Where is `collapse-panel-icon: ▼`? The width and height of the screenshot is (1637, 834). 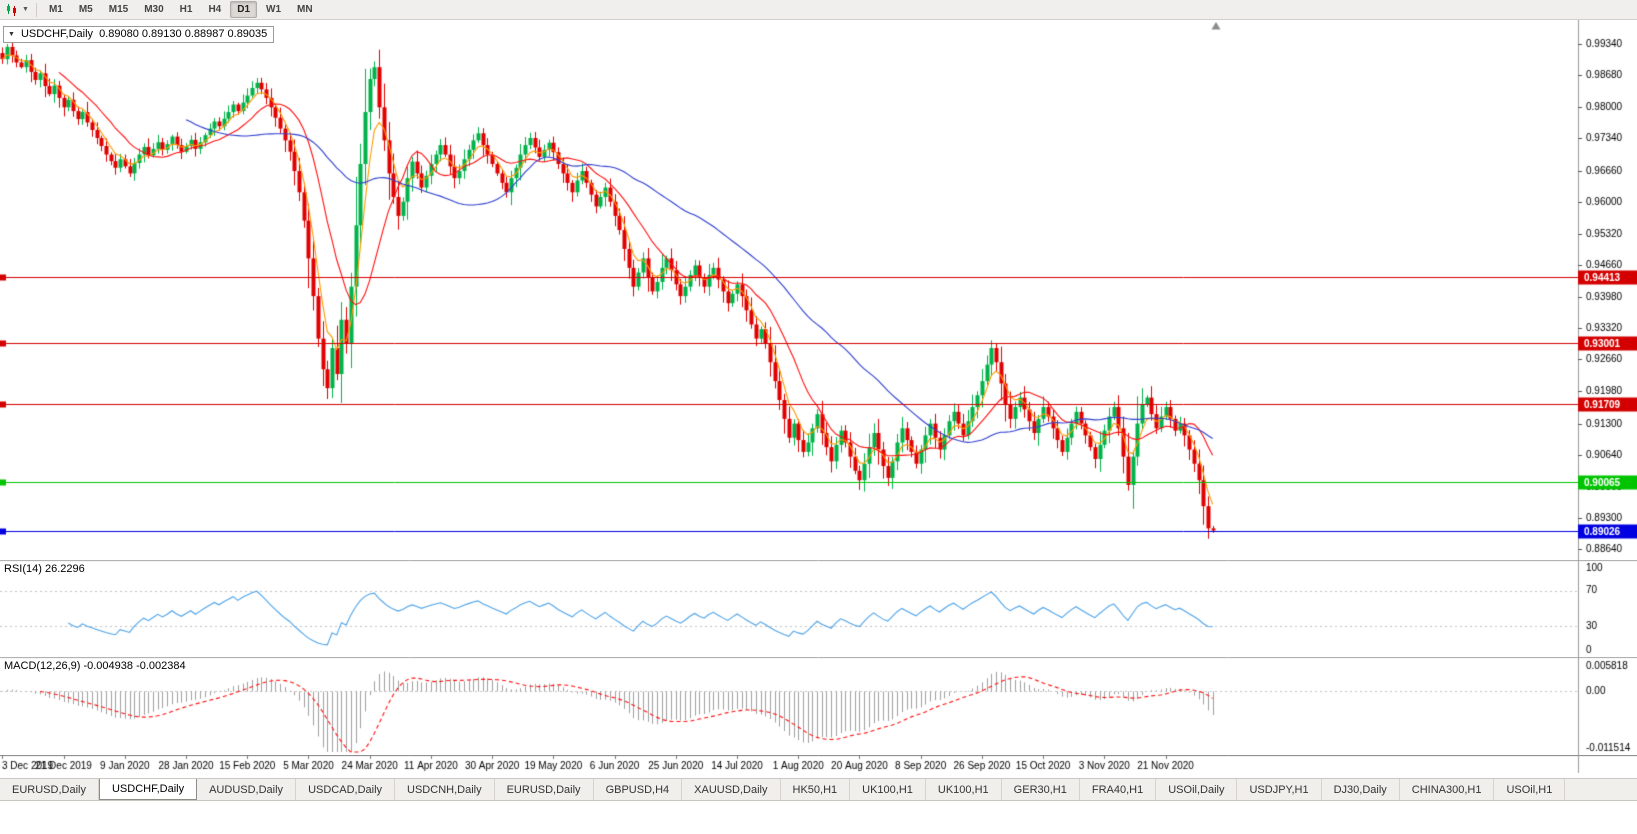
collapse-panel-icon: ▼ is located at coordinates (11, 34).